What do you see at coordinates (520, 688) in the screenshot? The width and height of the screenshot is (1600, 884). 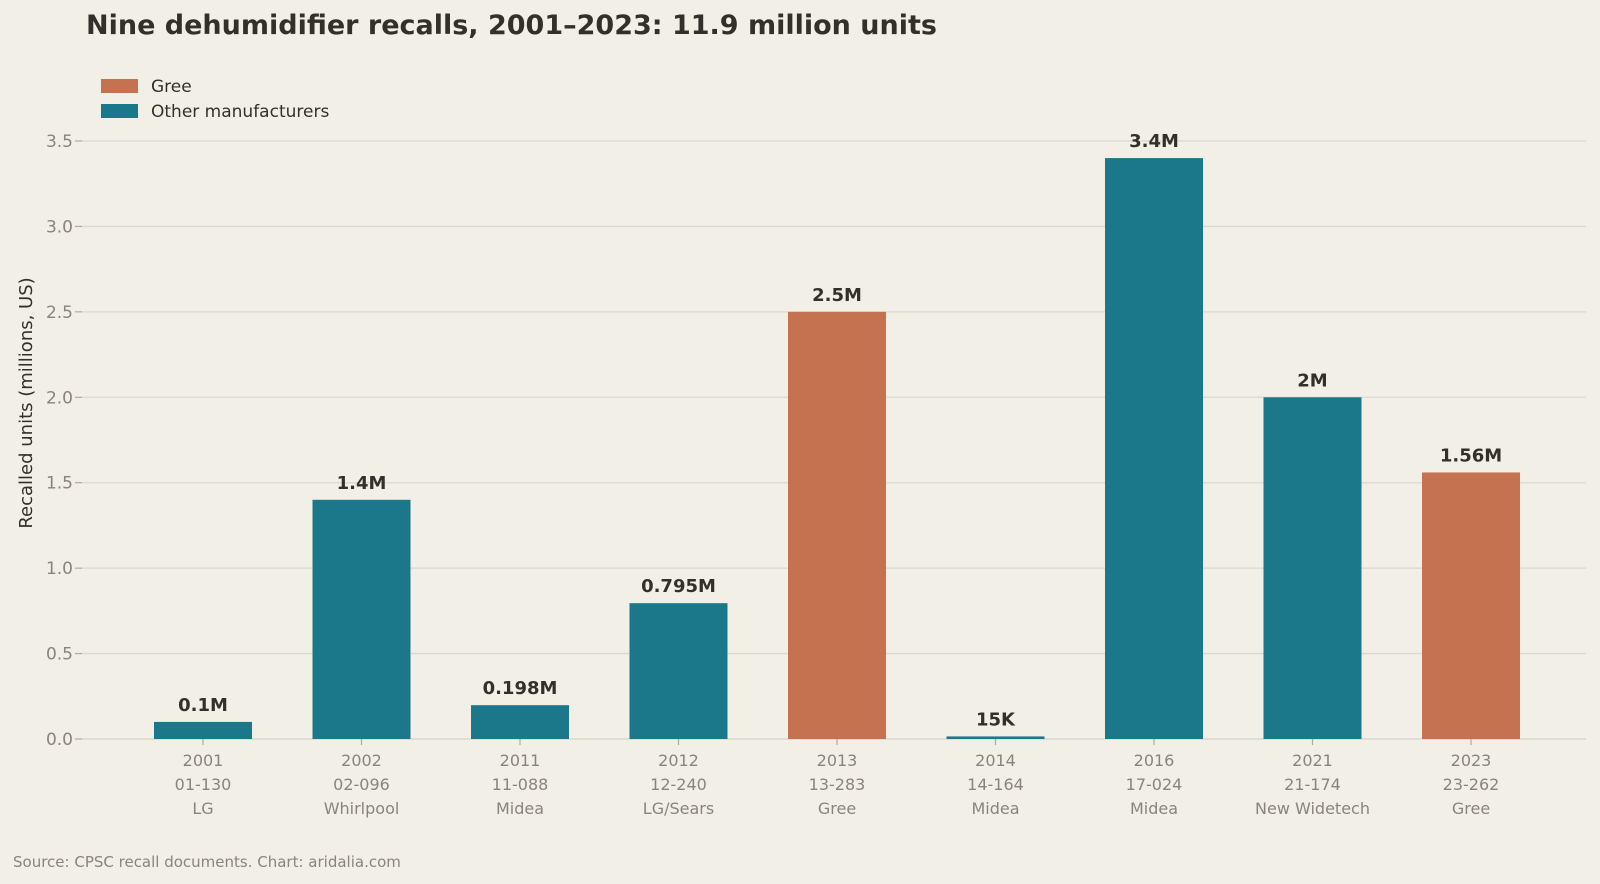 I see `data-label-2011: 0.198M` at bounding box center [520, 688].